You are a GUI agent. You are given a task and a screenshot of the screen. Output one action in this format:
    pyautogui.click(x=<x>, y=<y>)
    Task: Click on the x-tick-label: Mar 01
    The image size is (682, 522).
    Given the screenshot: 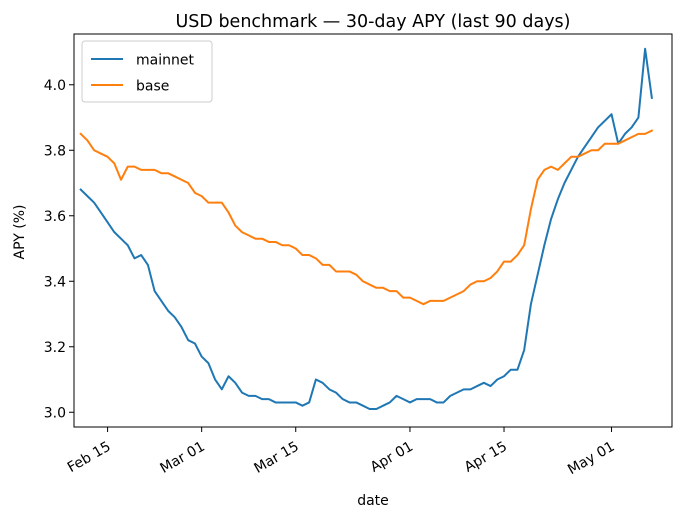 What is the action you would take?
    pyautogui.click(x=183, y=458)
    